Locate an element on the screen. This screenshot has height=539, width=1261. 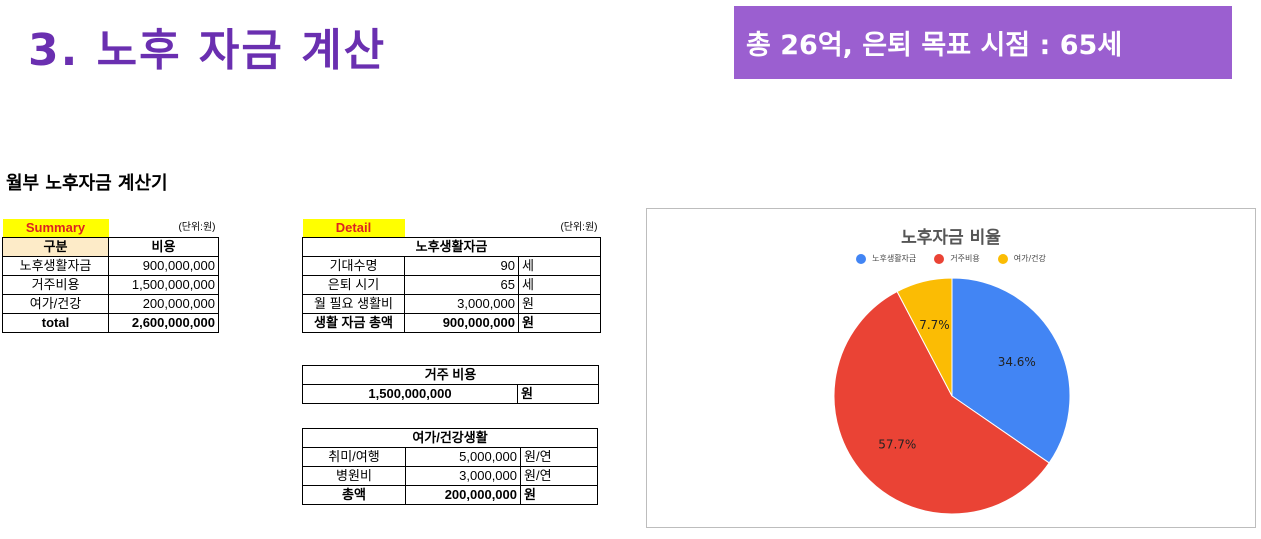
table-row: 월 필요 생활비 3,000,000 원 is located at coordinates (451, 304).